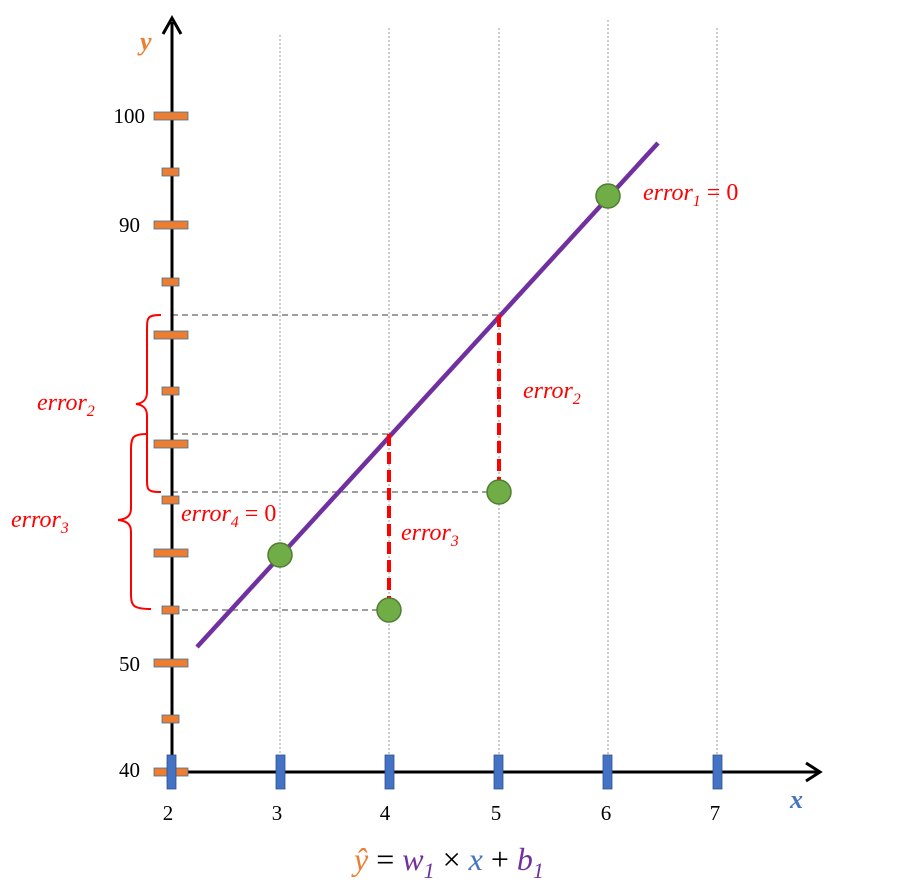  Describe the element at coordinates (499, 492) in the screenshot. I see `data-point-x5` at that location.